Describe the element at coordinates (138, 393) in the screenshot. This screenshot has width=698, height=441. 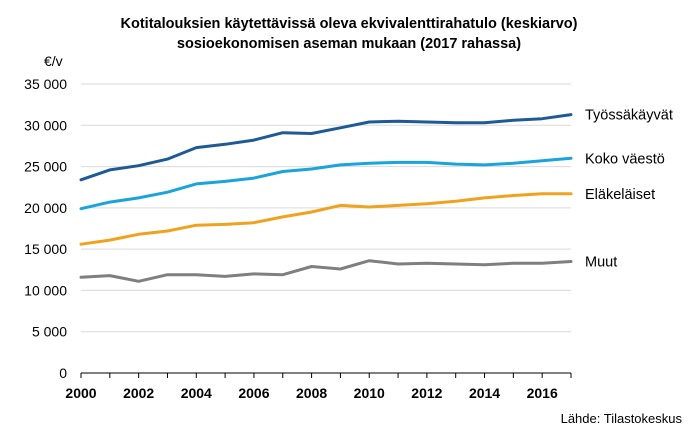
I see `x-tick-label: 2002` at that location.